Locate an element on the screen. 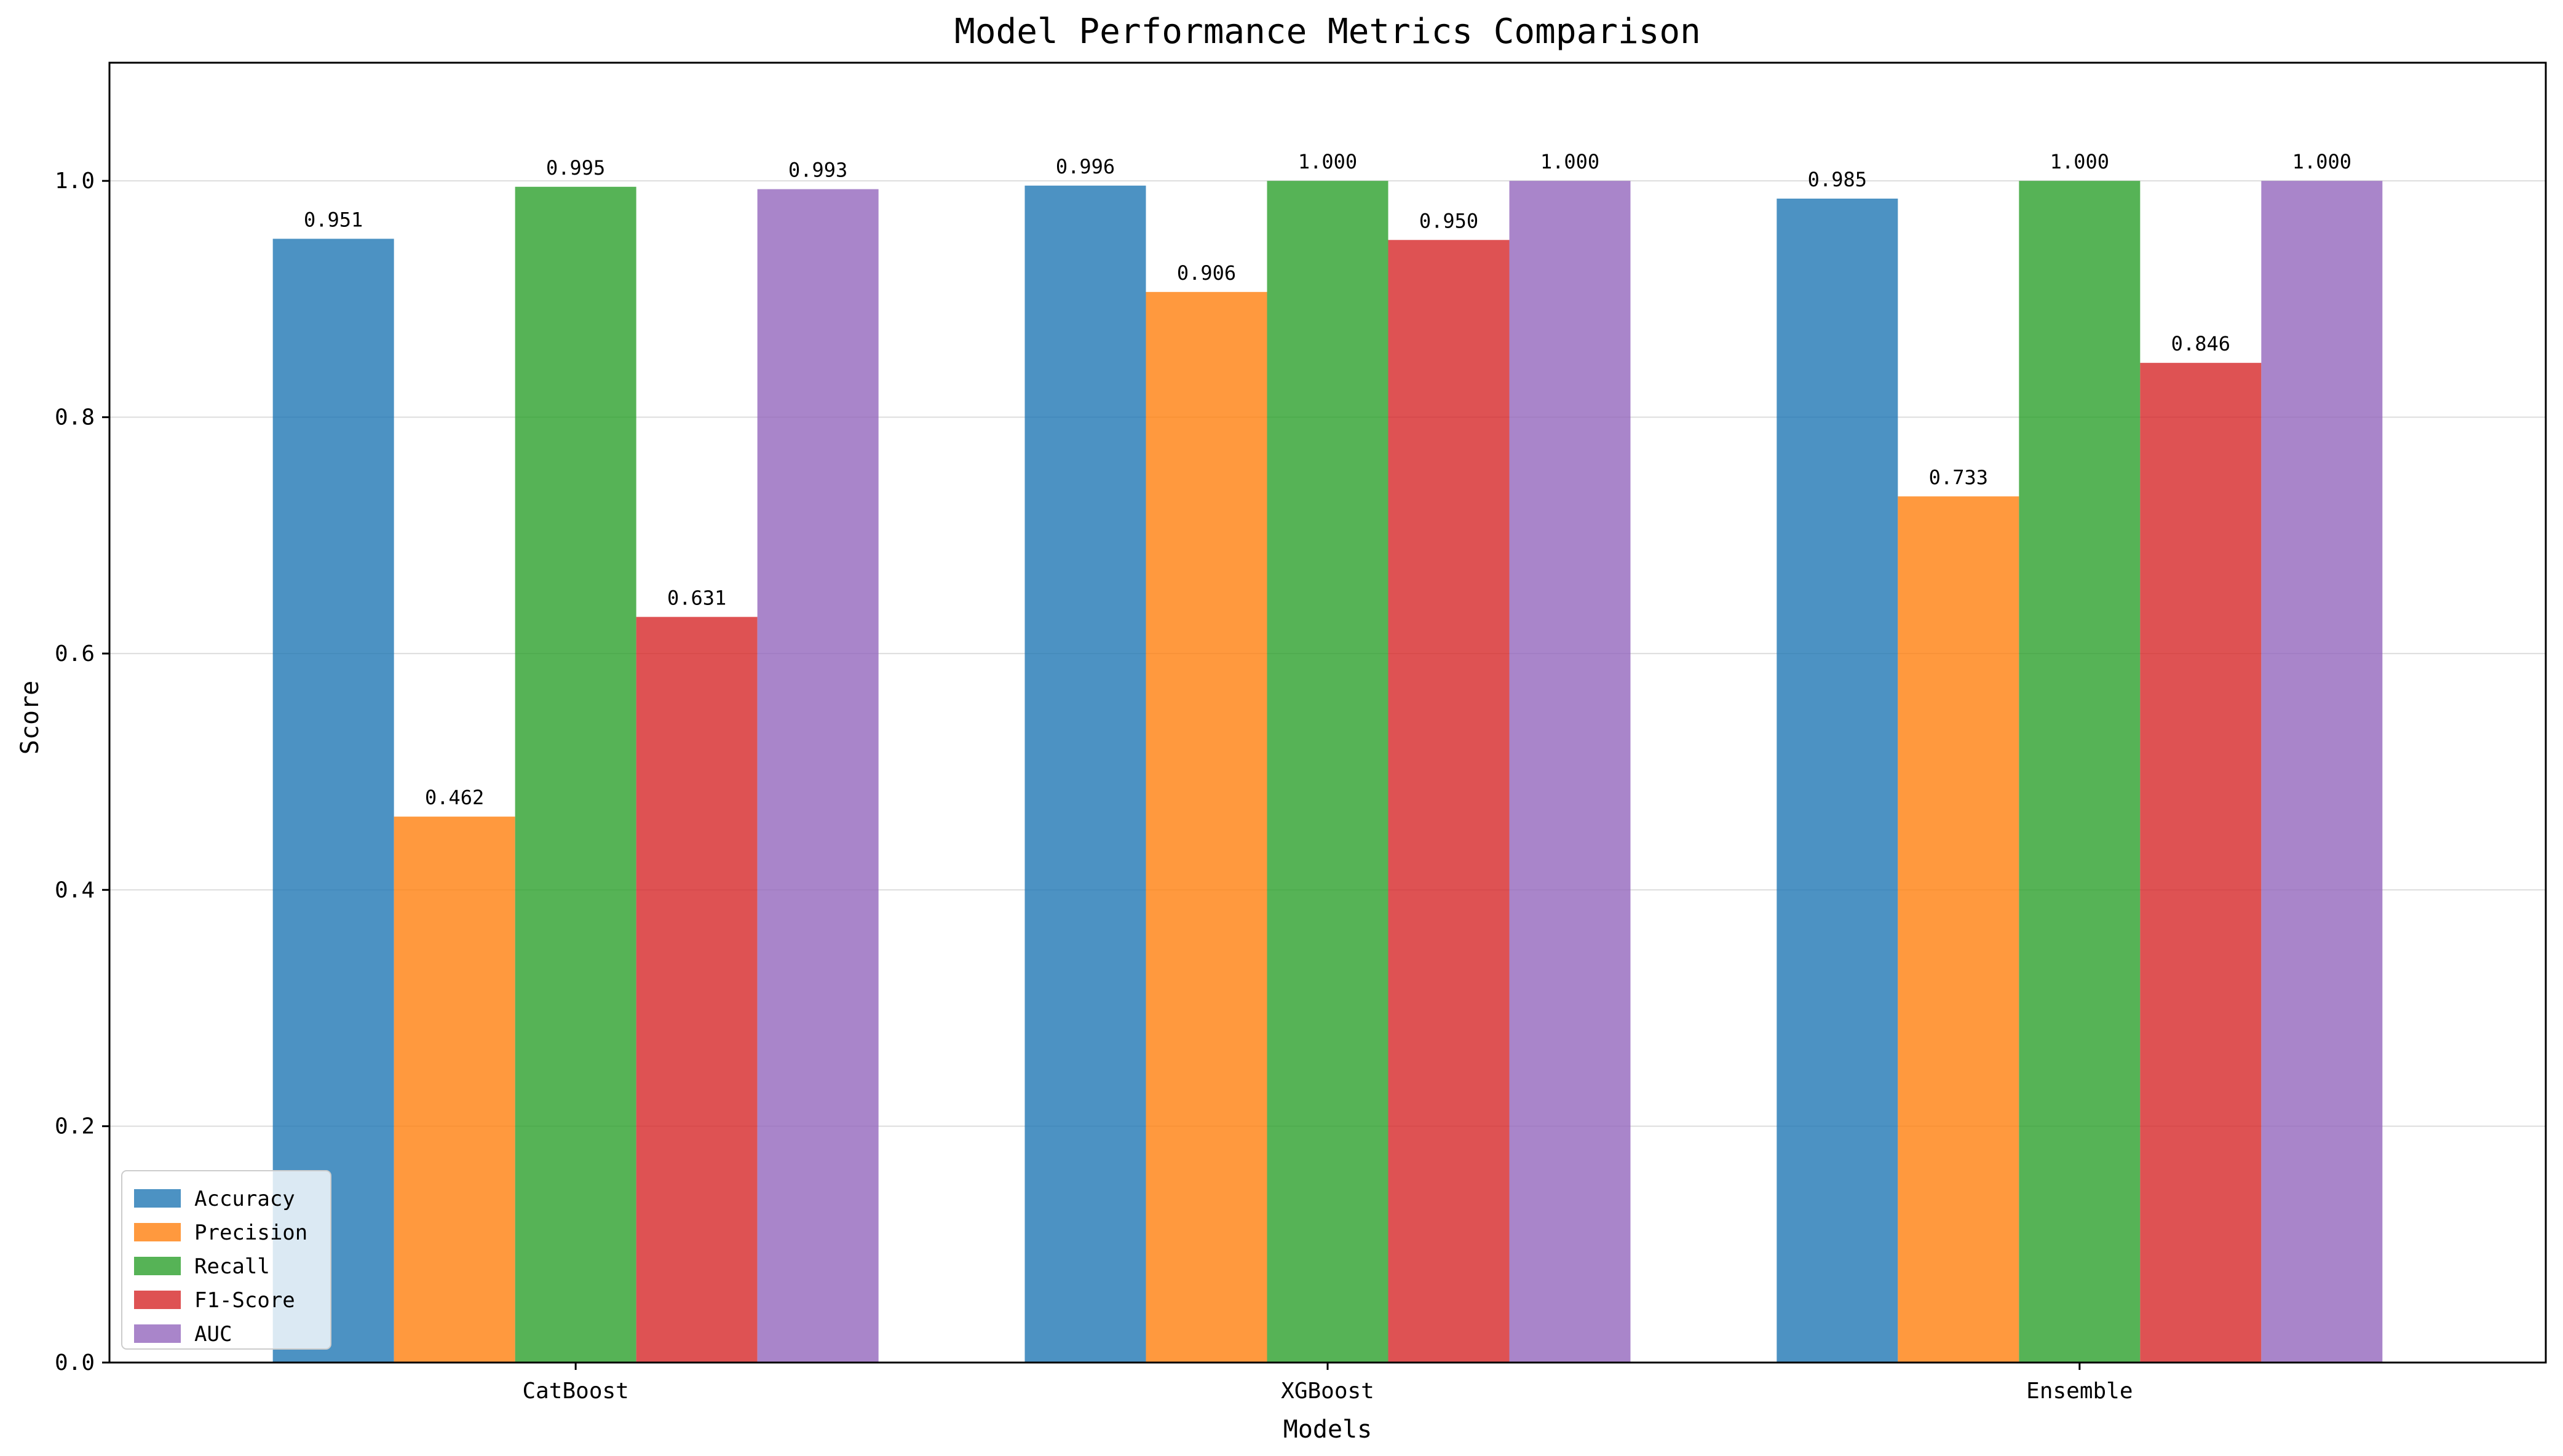 The width and height of the screenshot is (2563, 1456). bar-value-label: 0.906 is located at coordinates (1206, 273).